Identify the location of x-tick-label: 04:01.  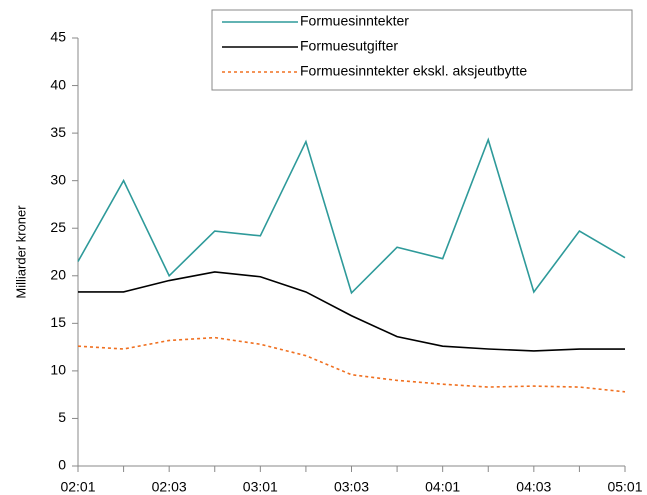
(442, 487).